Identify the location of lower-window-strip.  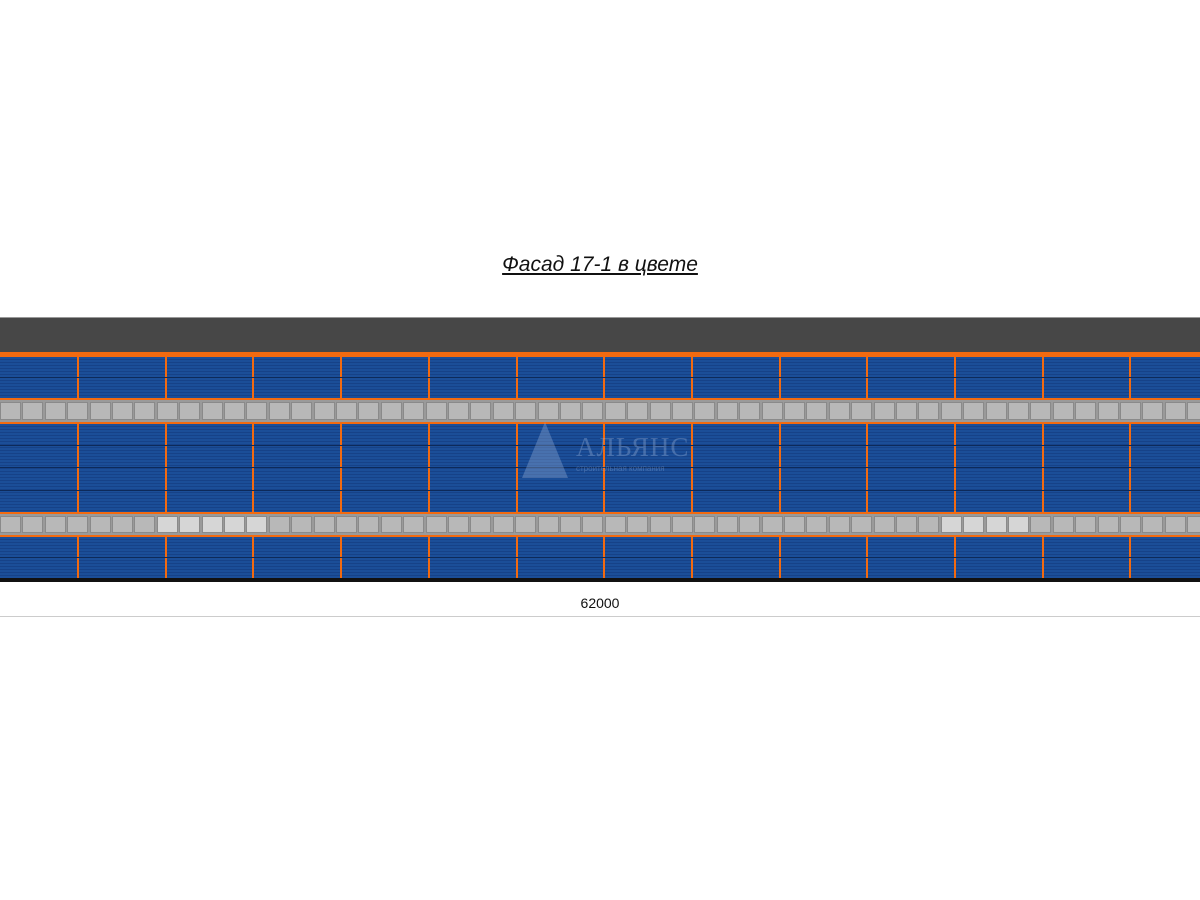
(600, 524).